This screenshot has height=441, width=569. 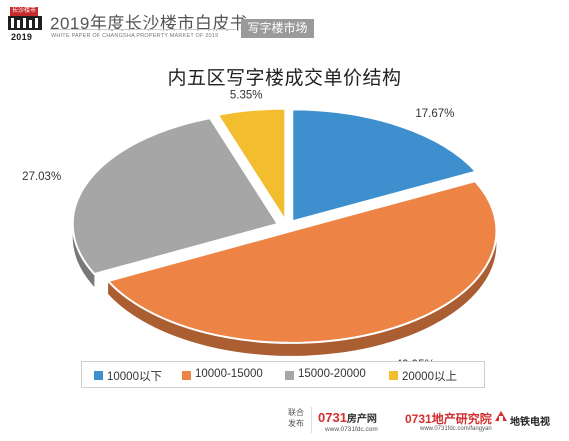 What do you see at coordinates (332, 374) in the screenshot?
I see `legend-label: 15000-20000` at bounding box center [332, 374].